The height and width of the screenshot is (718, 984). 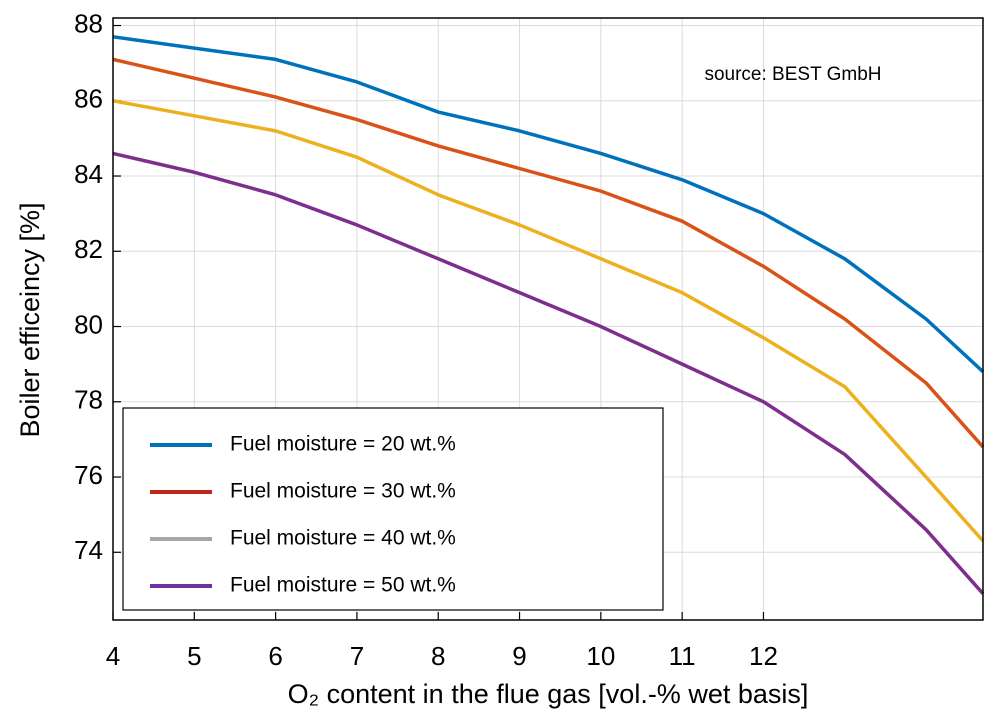 What do you see at coordinates (88, 400) in the screenshot?
I see `y-tick-label: 78` at bounding box center [88, 400].